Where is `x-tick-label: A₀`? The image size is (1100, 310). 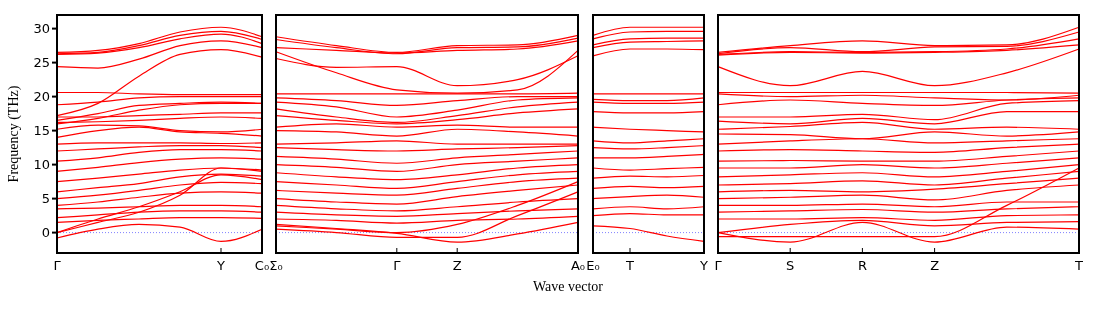
x-tick-label: A₀ is located at coordinates (578, 265).